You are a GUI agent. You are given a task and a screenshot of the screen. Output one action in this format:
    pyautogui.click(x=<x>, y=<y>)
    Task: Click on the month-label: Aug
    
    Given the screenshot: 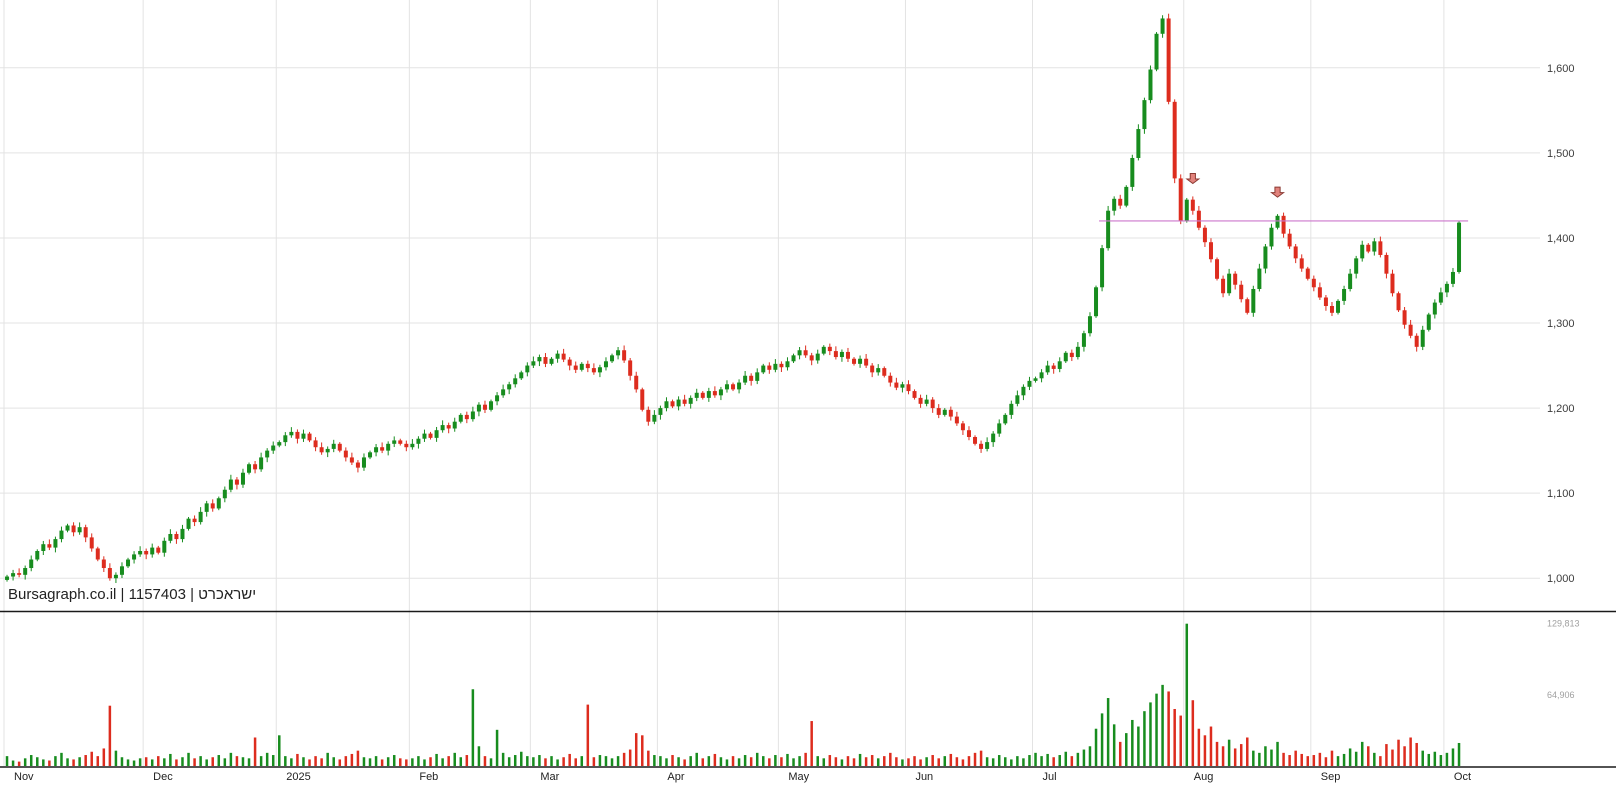 What is the action you would take?
    pyautogui.click(x=1204, y=777)
    